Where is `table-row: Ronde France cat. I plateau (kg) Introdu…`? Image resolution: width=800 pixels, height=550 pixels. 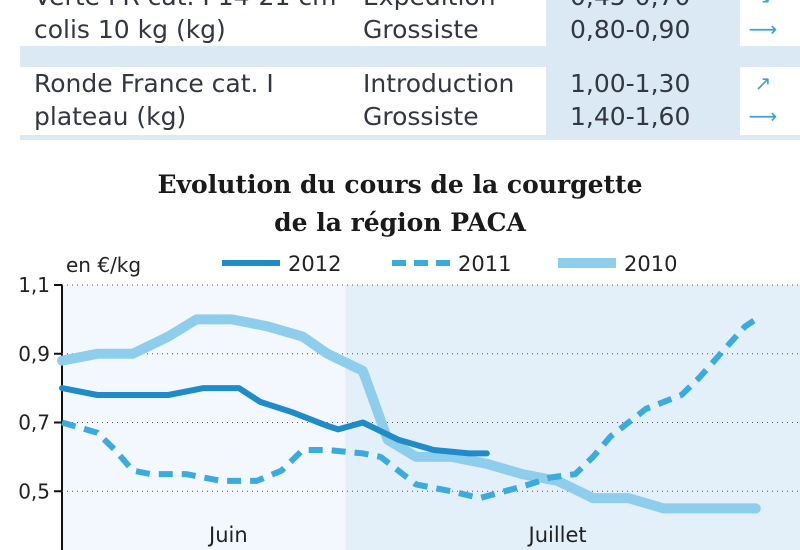 table-row: Ronde France cat. I plateau (kg) Introdu… is located at coordinates (410, 101).